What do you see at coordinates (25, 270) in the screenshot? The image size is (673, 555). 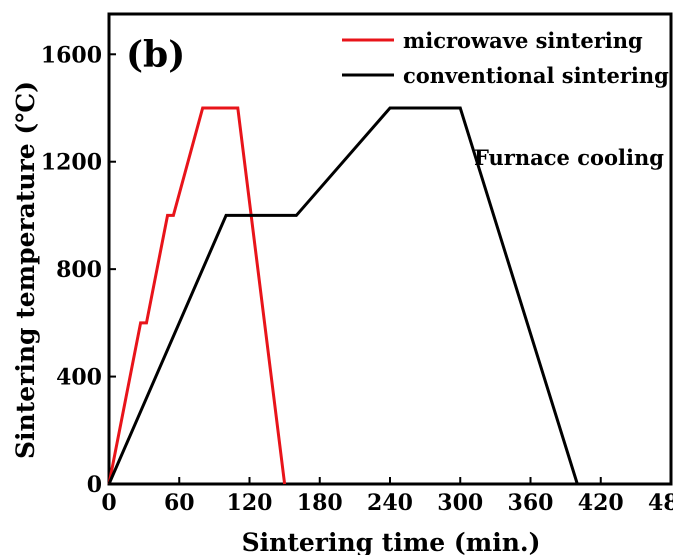 I see `y-axis-title: Sintering temperature (℃)` at bounding box center [25, 270].